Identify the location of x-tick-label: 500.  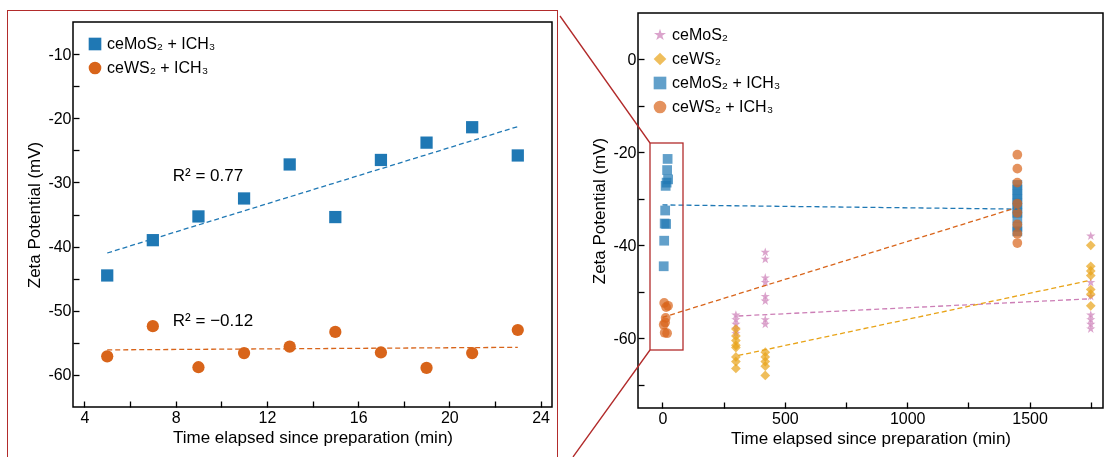
(785, 418).